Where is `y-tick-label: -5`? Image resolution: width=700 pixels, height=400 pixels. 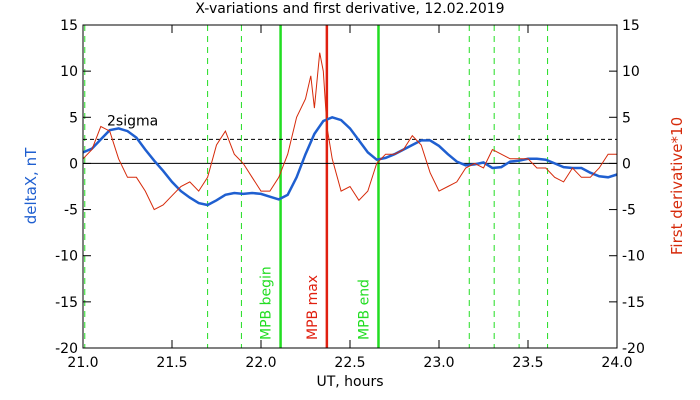
y-tick-label: -5 is located at coordinates (71, 211).